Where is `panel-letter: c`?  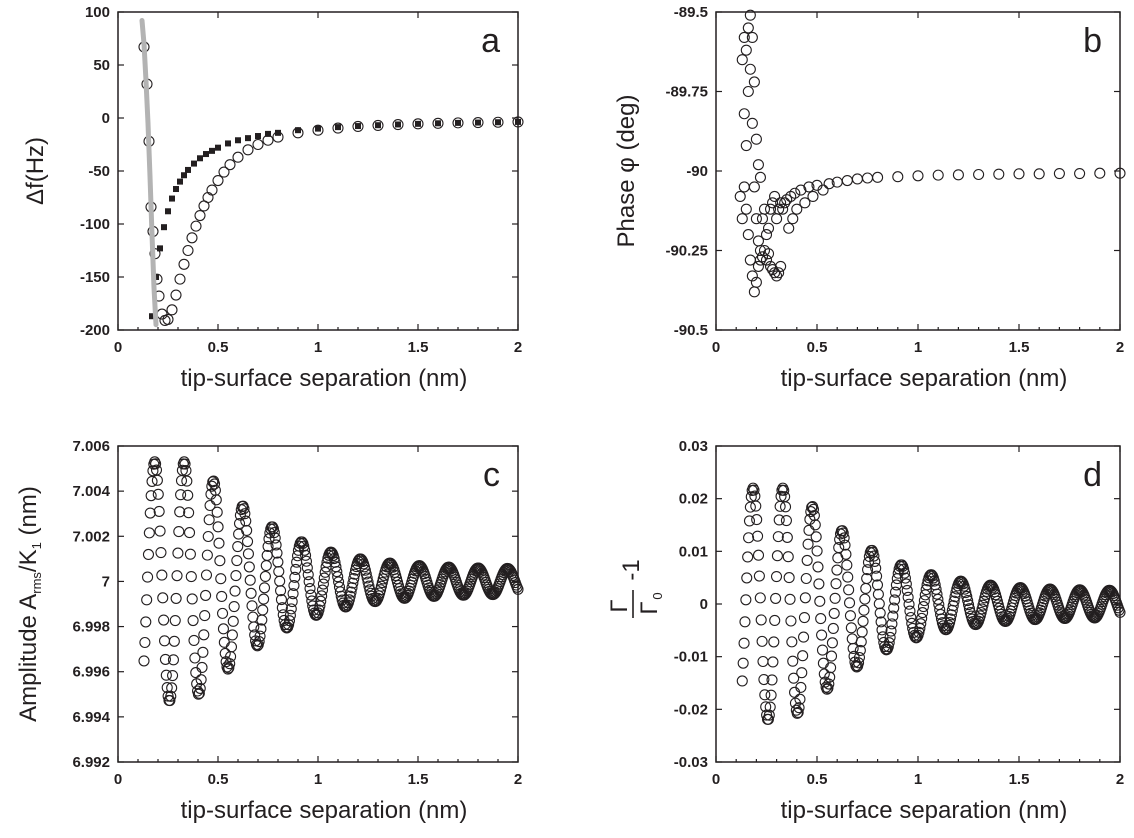
panel-letter: c is located at coordinates (491, 475).